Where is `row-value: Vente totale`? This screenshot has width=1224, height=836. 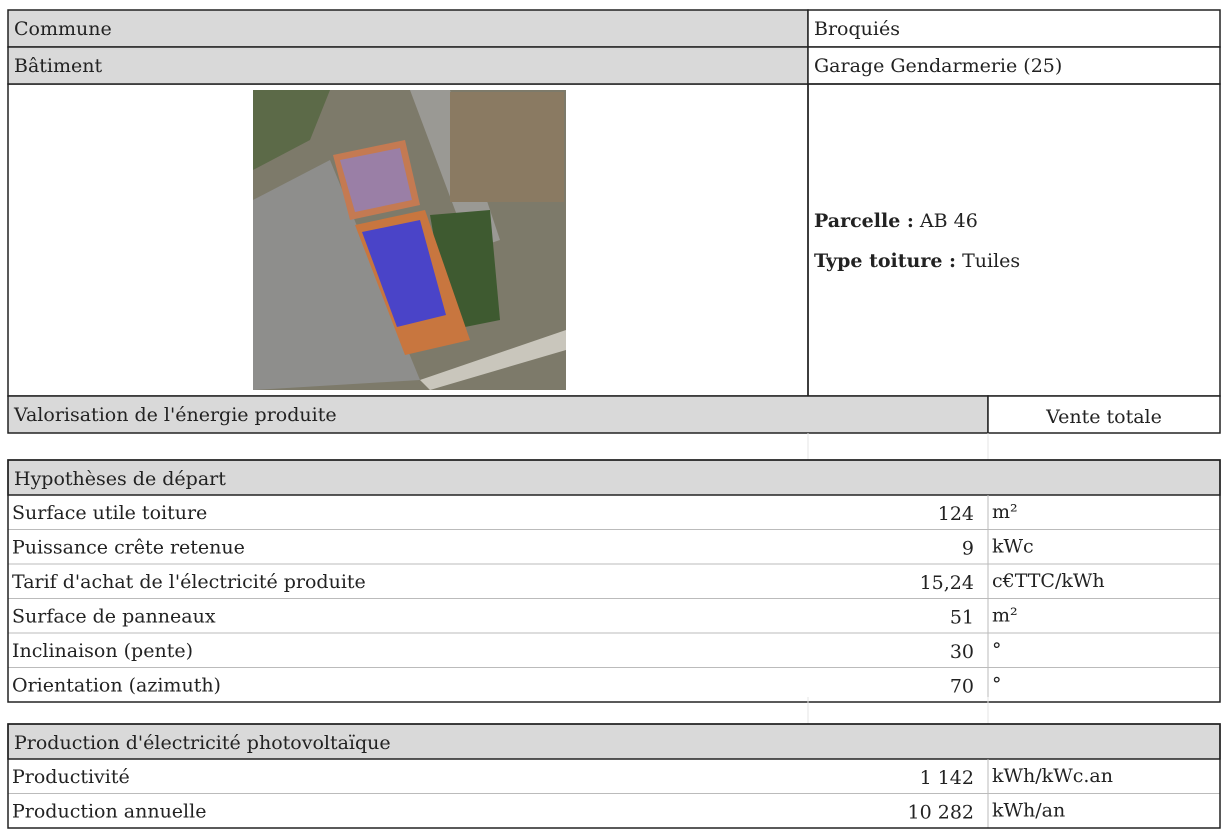 row-value: Vente totale is located at coordinates (1103, 417).